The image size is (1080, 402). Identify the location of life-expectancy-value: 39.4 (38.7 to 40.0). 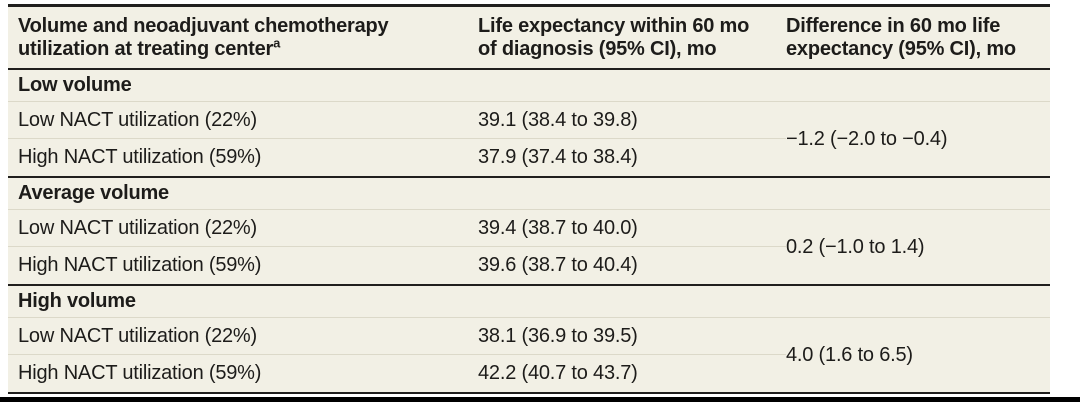
(632, 228).